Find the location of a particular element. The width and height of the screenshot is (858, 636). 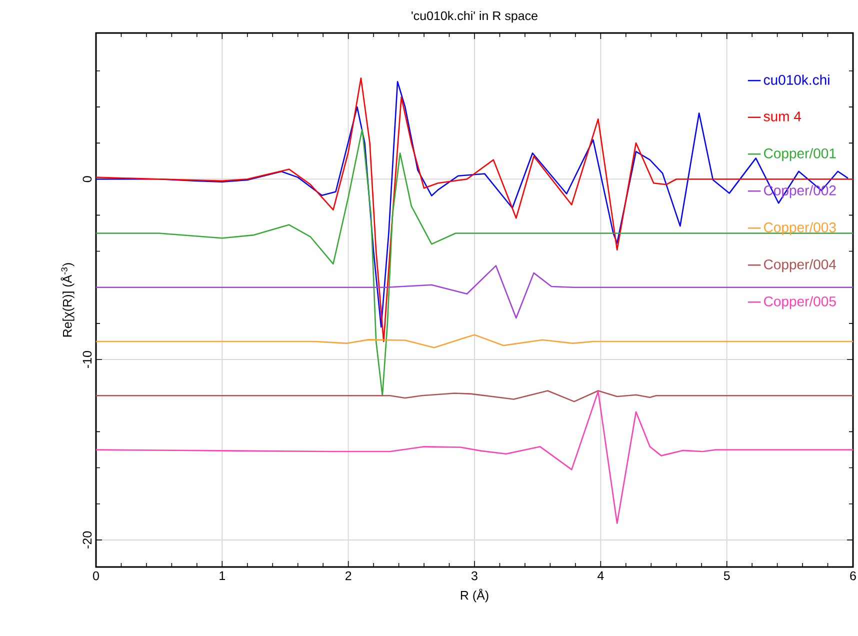

x-tick-label: 2 is located at coordinates (348, 575).